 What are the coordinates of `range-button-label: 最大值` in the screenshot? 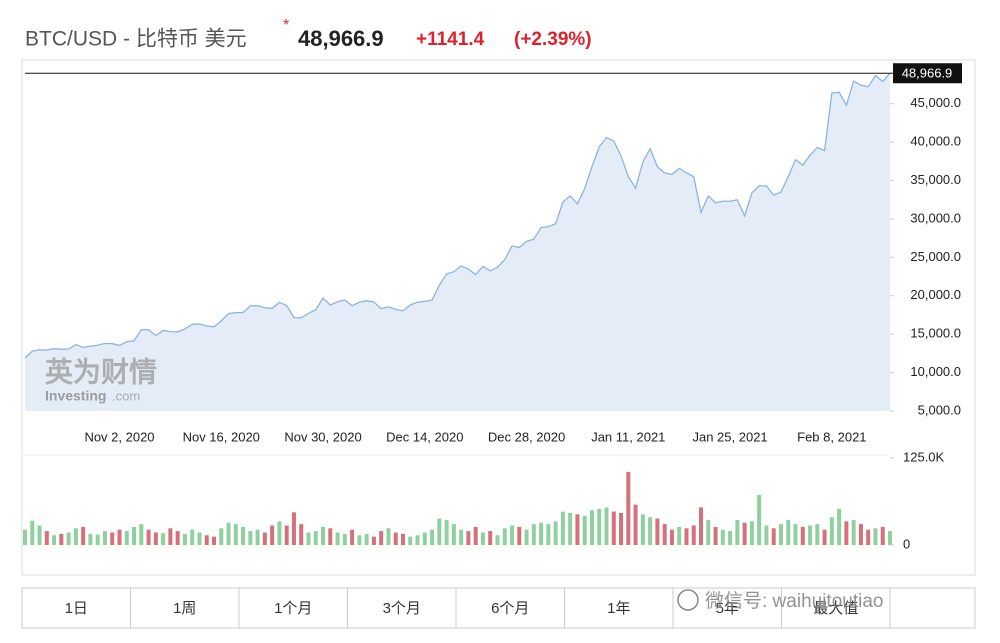 It's located at (835, 608).